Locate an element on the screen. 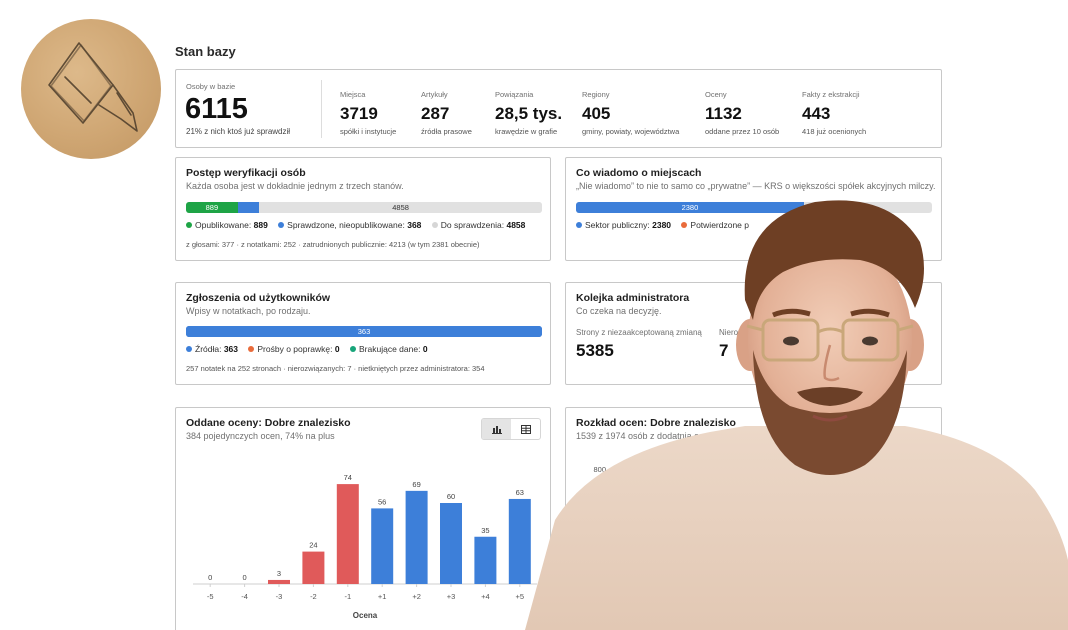 This screenshot has height=630, width=1068. legend-value: 368 is located at coordinates (414, 225).